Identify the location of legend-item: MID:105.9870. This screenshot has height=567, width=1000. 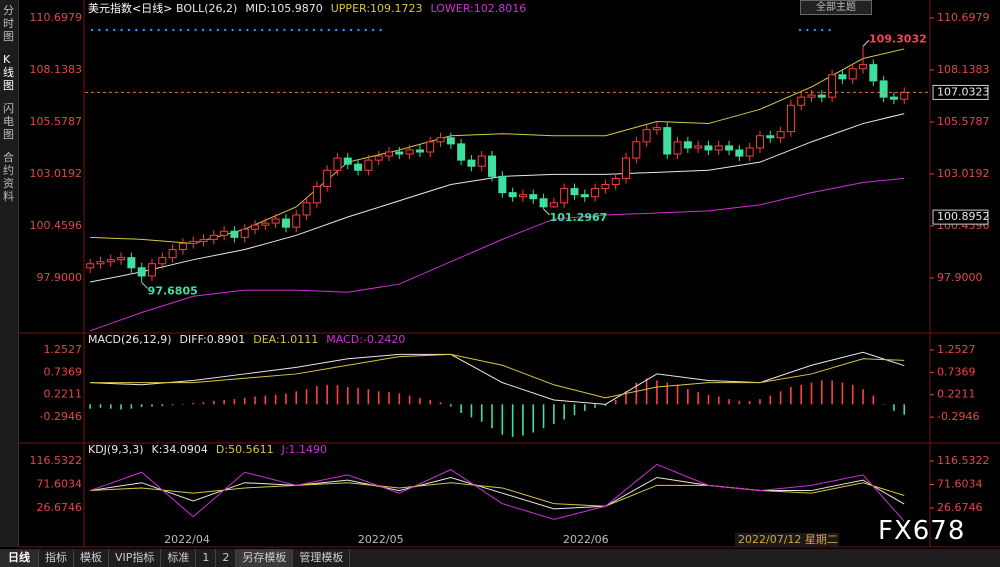
(283, 8).